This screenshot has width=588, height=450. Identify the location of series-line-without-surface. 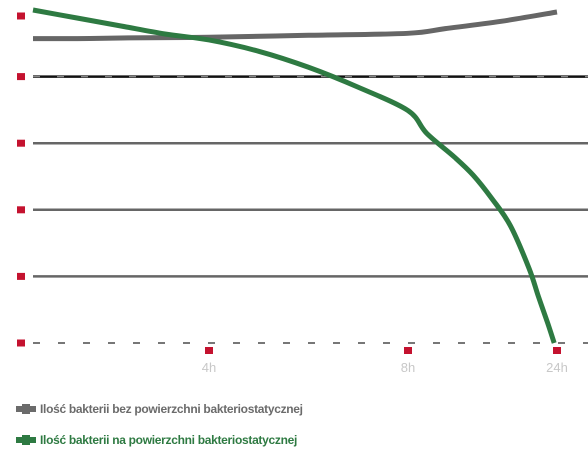
(295, 25).